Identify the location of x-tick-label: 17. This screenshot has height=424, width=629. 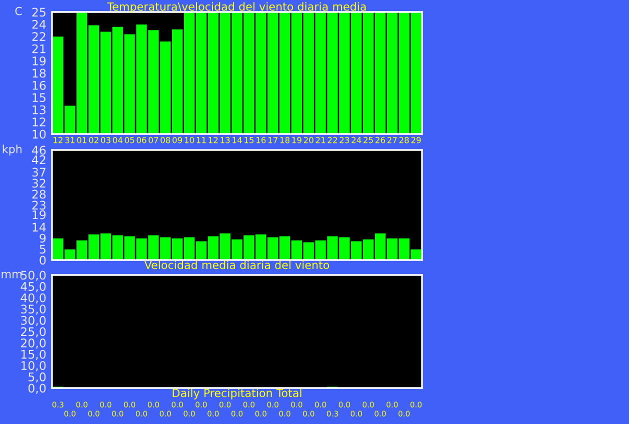
(273, 140).